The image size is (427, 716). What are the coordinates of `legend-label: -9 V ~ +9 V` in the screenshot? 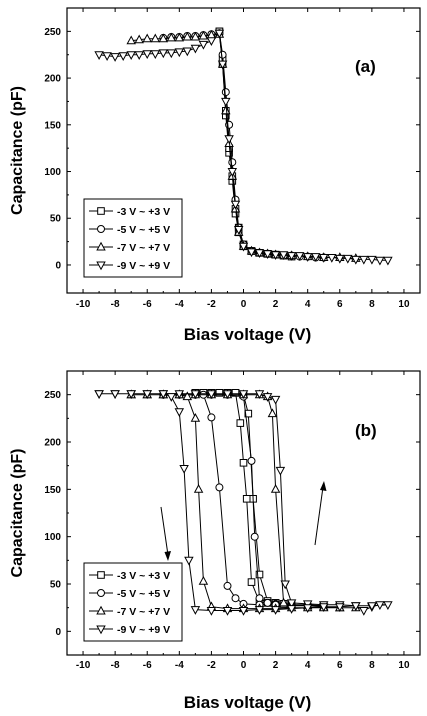 It's located at (143, 266).